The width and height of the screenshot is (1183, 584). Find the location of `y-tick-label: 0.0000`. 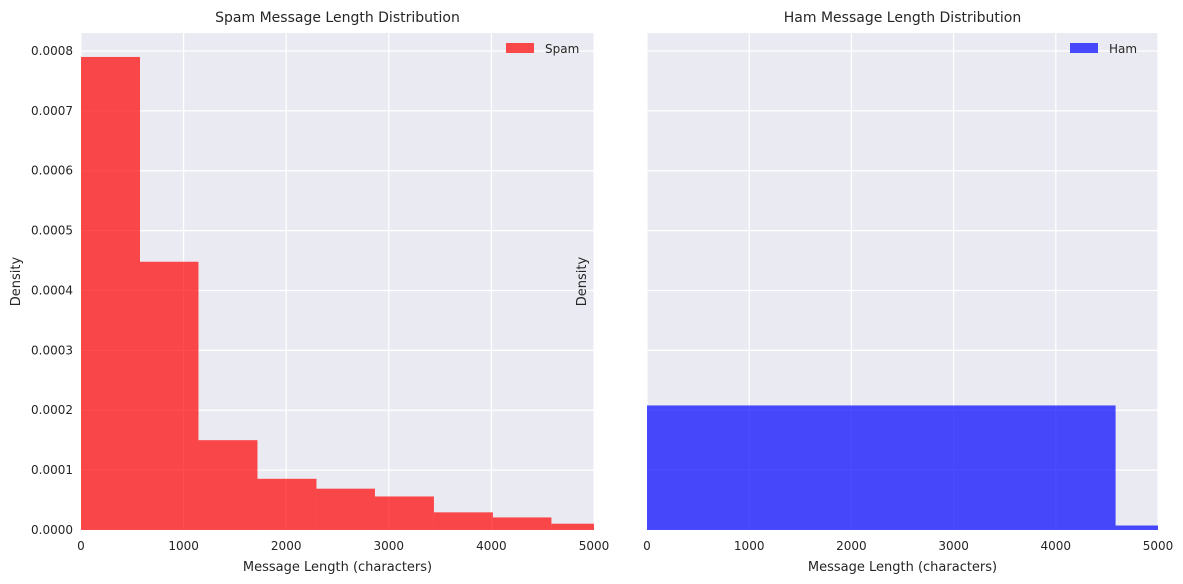

y-tick-label: 0.0000 is located at coordinates (52, 530).